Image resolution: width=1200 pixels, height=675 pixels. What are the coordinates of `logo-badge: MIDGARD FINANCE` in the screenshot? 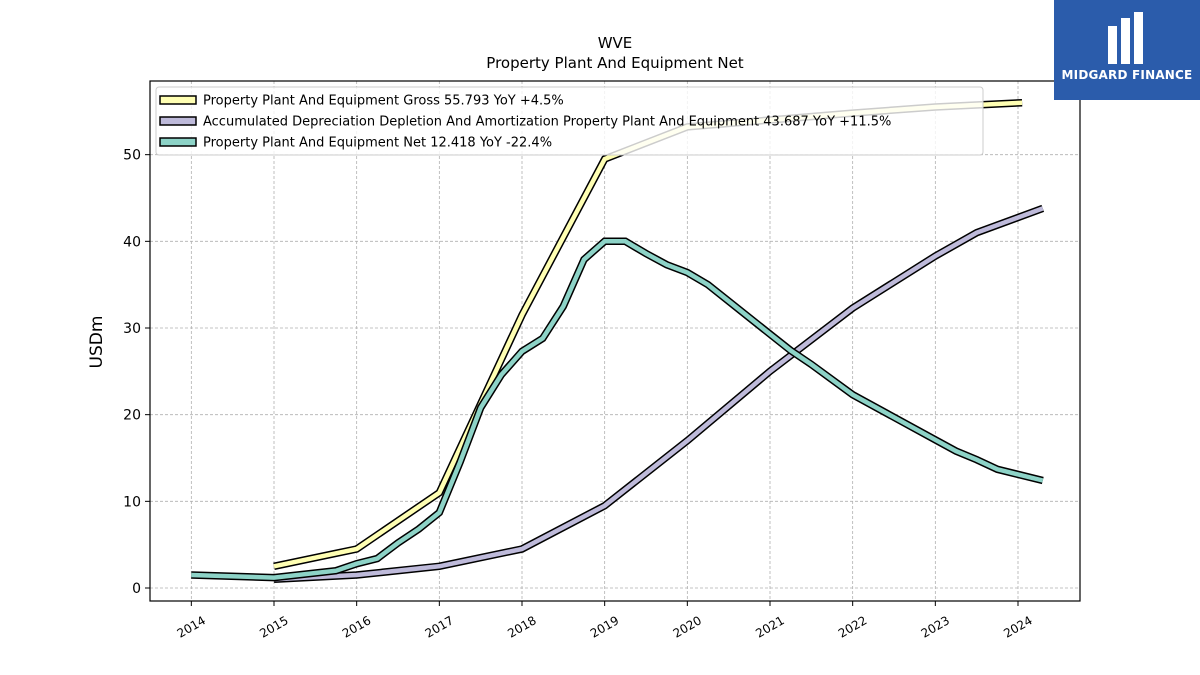 It's located at (1127, 50).